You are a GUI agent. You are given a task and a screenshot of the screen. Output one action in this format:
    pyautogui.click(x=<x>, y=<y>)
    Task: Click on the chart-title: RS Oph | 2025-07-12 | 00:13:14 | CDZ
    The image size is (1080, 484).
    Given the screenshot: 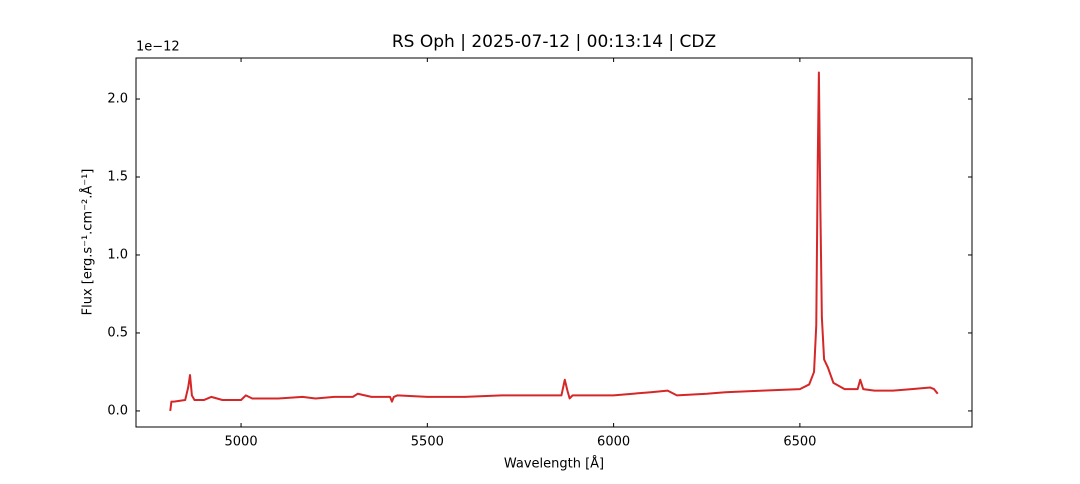 What is the action you would take?
    pyautogui.click(x=554, y=42)
    